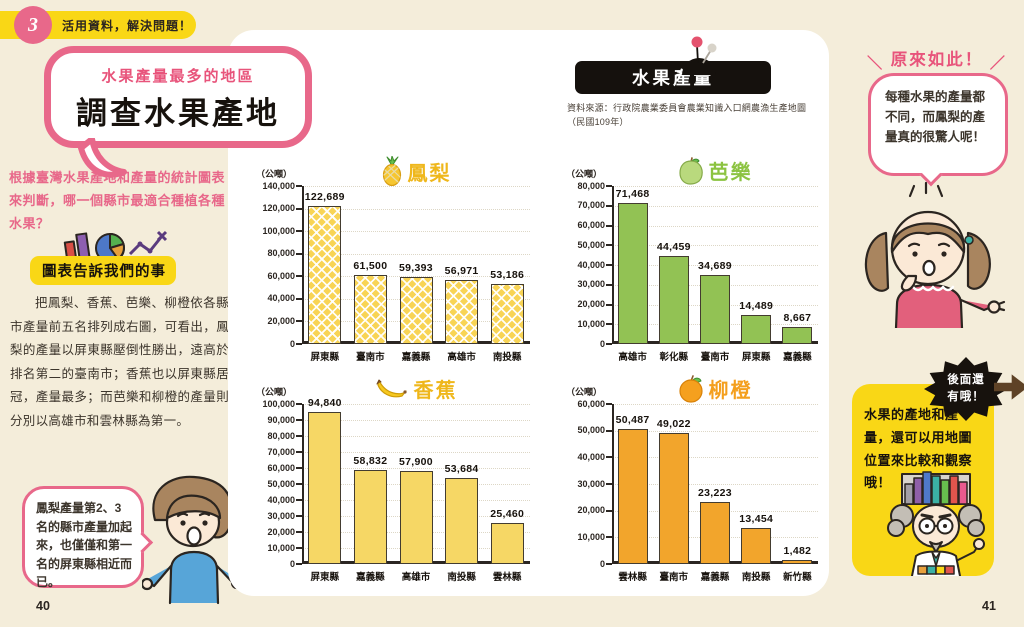 The width and height of the screenshot is (1024, 627). I want to click on professor-character-illustration, so click(936, 523).